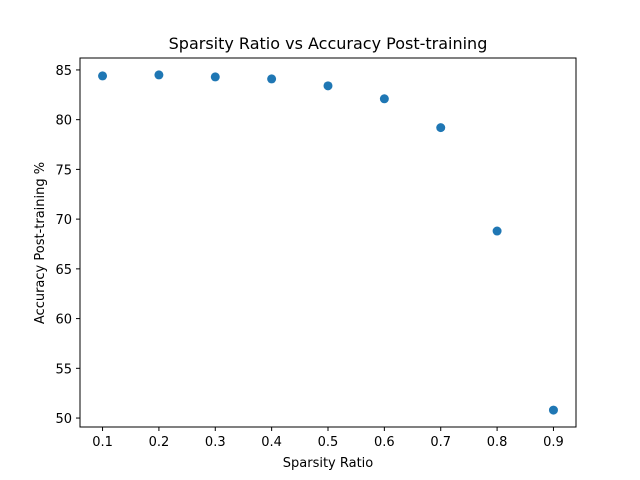  Describe the element at coordinates (67, 245) in the screenshot. I see `y-axis: 50 55 60 65 70 75 80 85` at that location.